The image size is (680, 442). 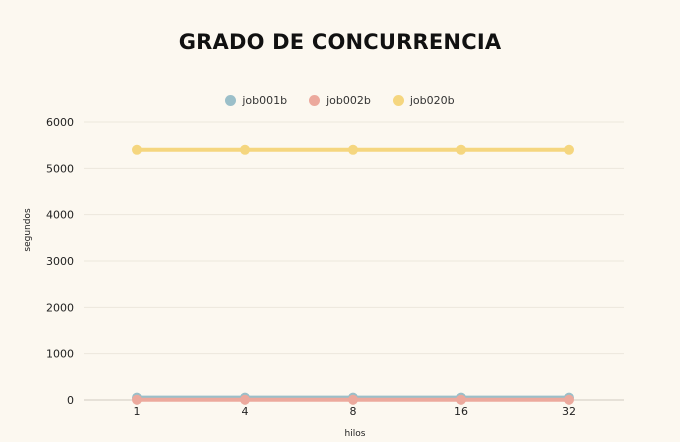 I want to click on legend-label-job002b: job002b, so click(x=348, y=100).